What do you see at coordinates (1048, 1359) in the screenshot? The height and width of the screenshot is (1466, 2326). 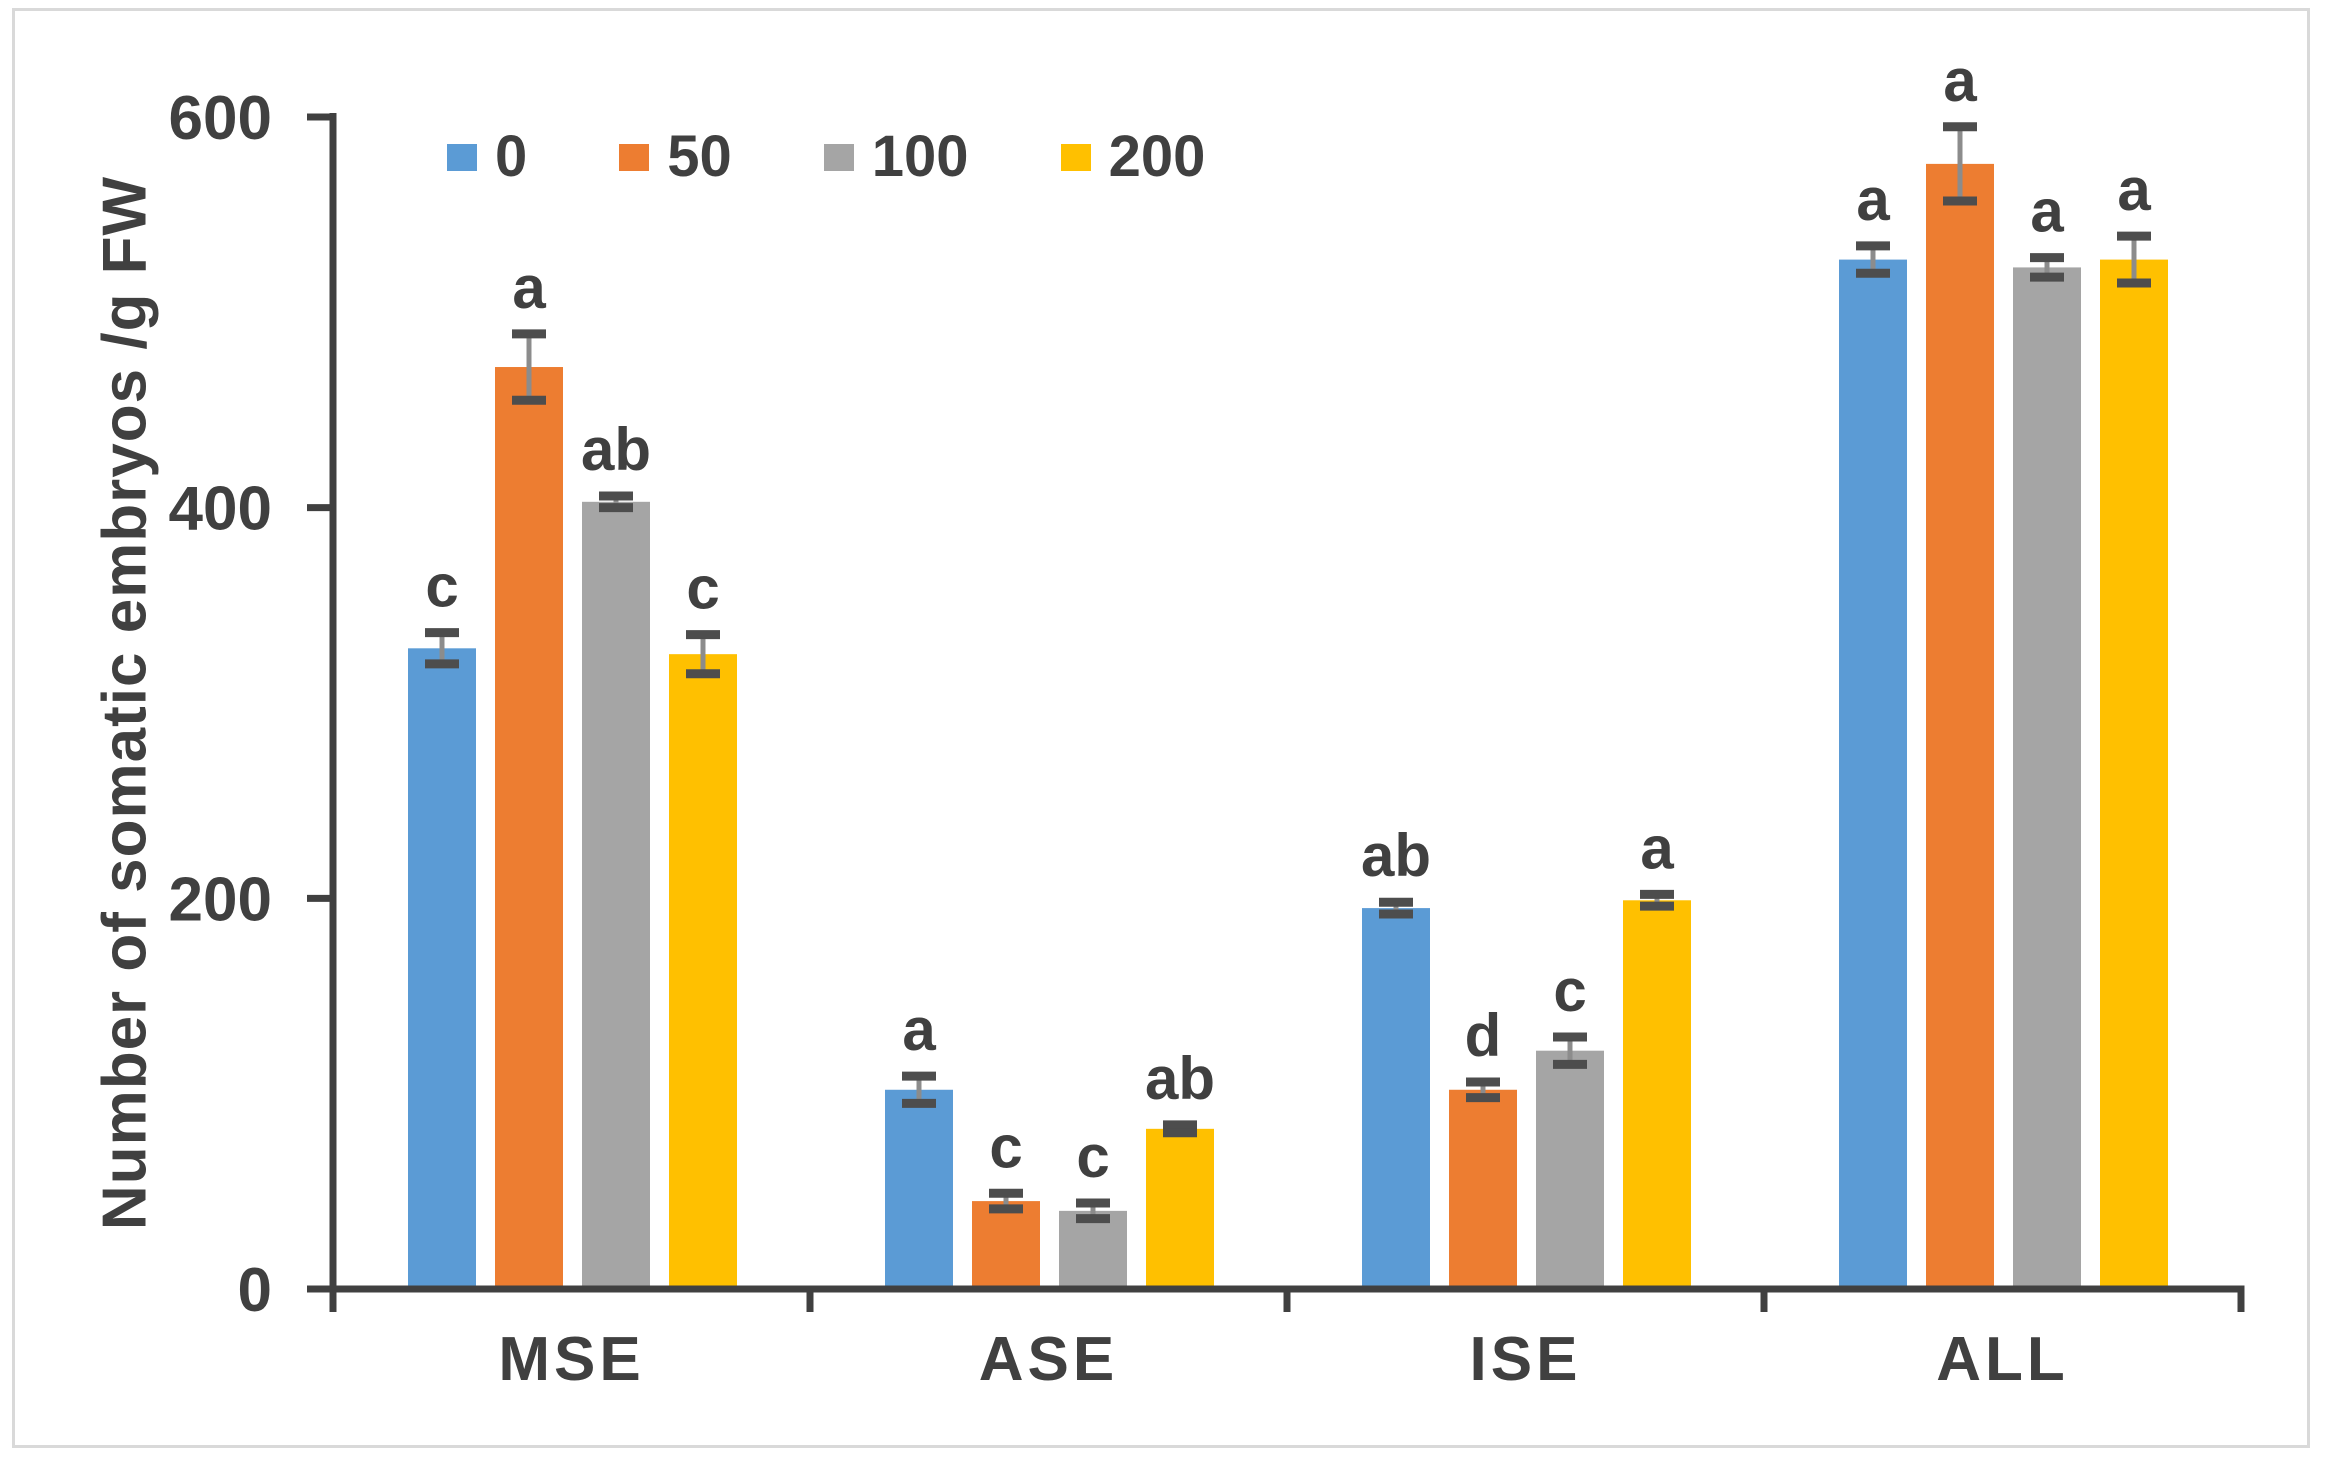 I see `x-category-label-ase: ASE` at bounding box center [1048, 1359].